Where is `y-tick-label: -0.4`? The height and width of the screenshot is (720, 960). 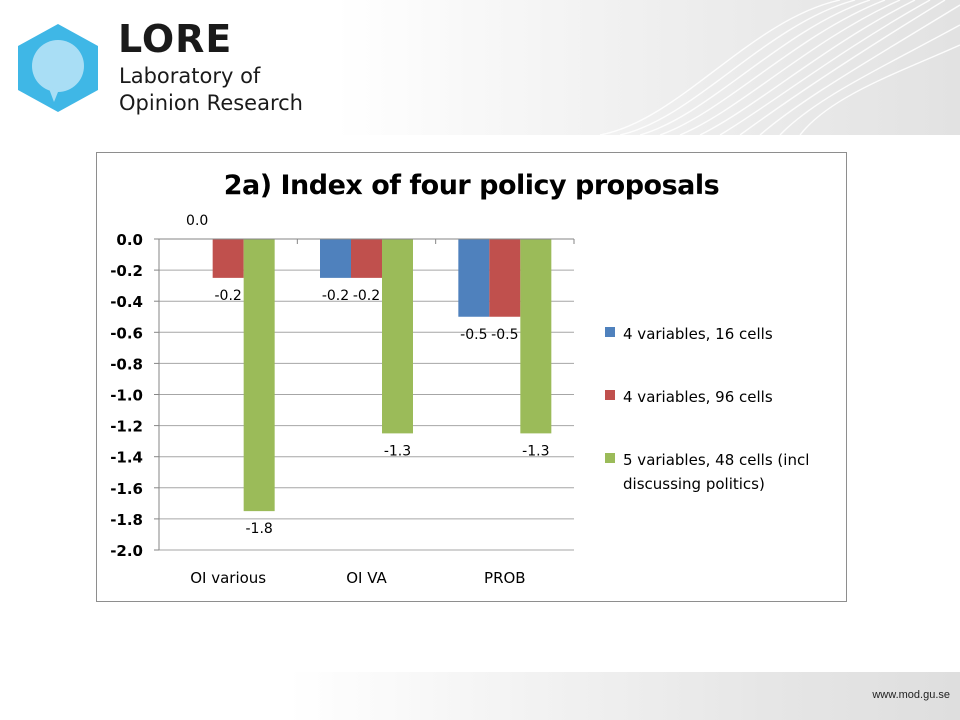
y-tick-label: -0.4 is located at coordinates (126, 302).